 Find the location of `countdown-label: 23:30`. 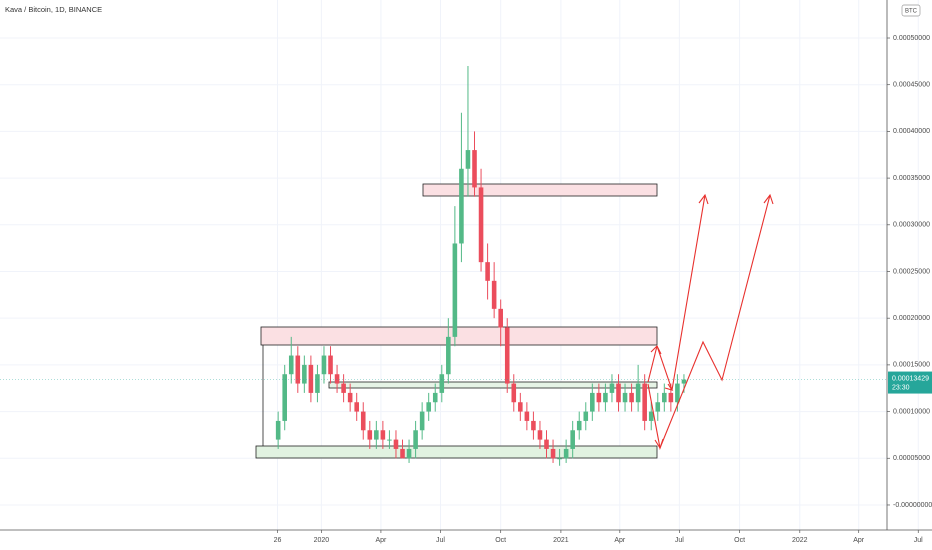

countdown-label: 23:30 is located at coordinates (901, 387).